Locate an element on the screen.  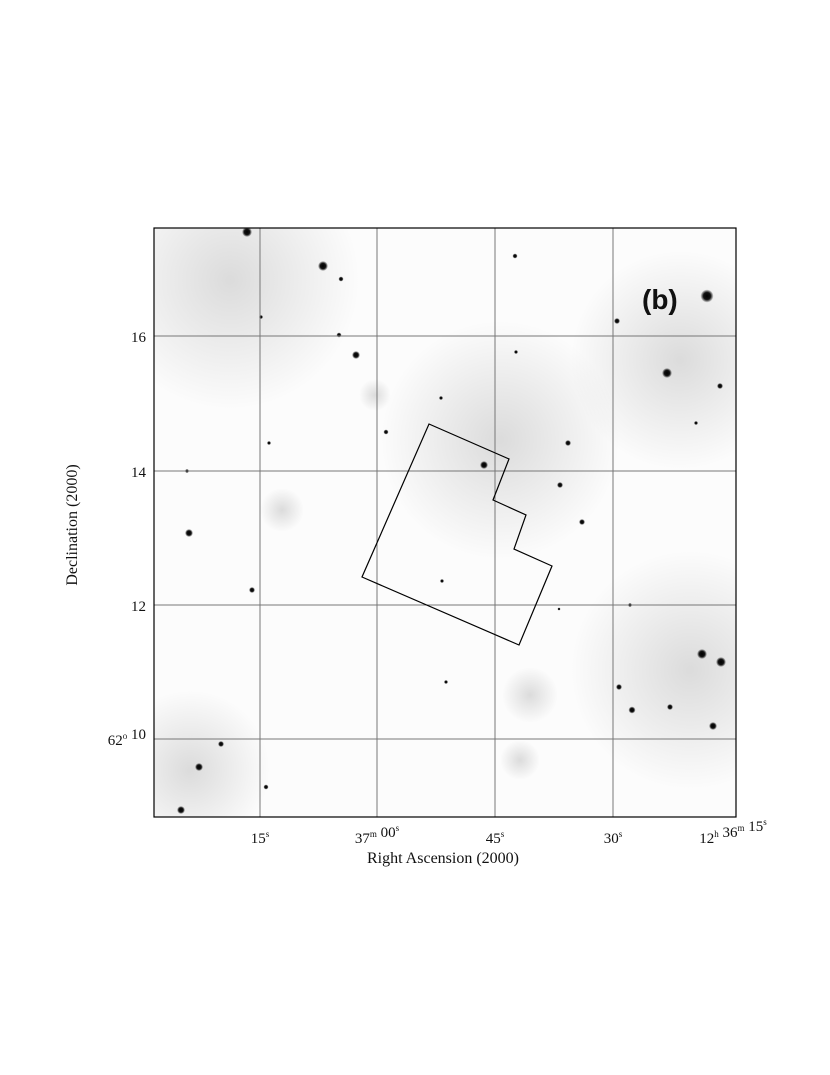
tick-text: 30 is located at coordinates (611, 839).